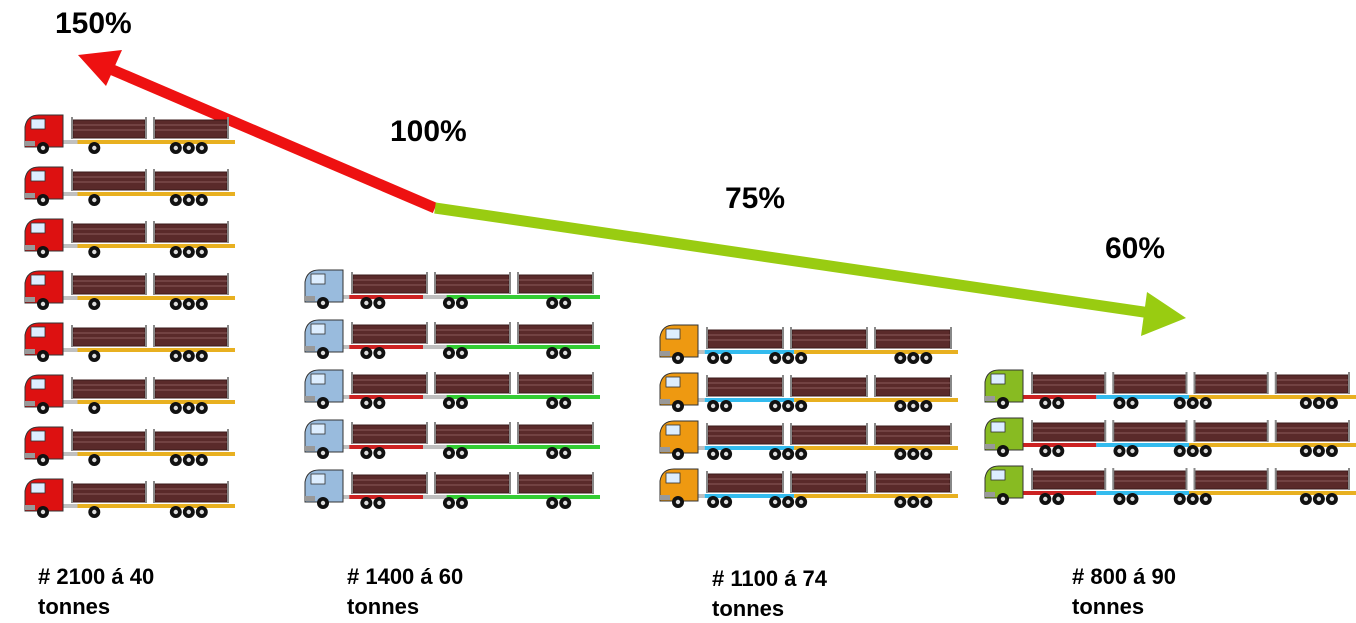 The image size is (1356, 623). What do you see at coordinates (405, 576) in the screenshot?
I see `group-label: # 1400 á 60` at bounding box center [405, 576].